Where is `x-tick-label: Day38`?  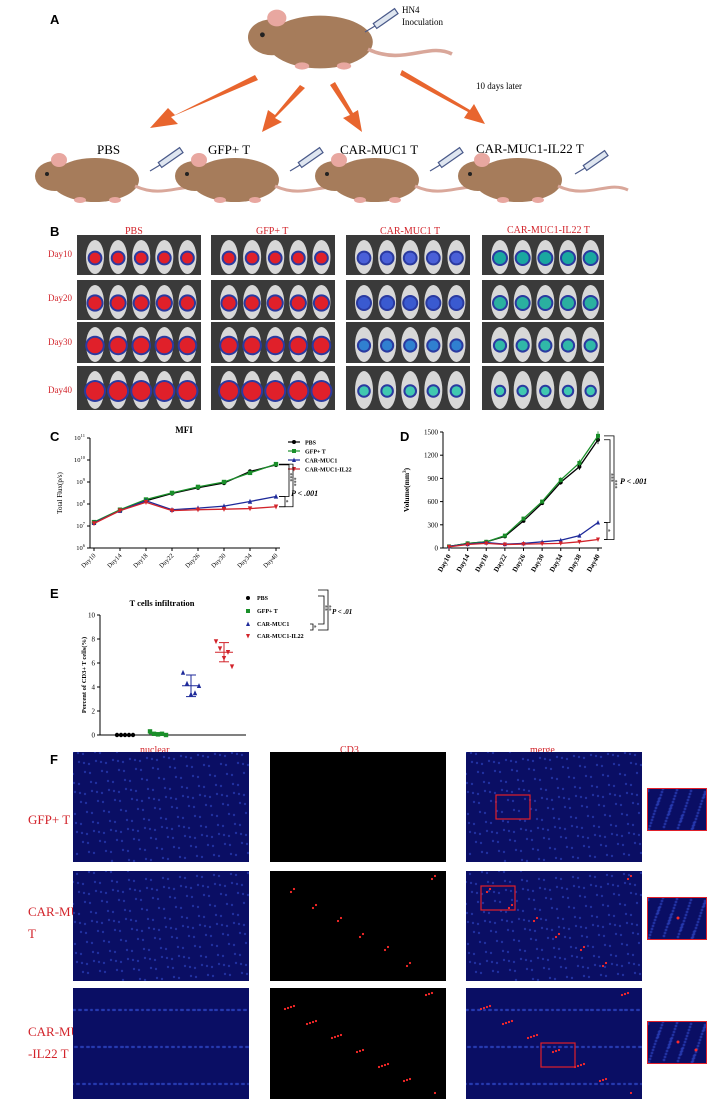 x-tick-label: Day38 is located at coordinates (575, 563).